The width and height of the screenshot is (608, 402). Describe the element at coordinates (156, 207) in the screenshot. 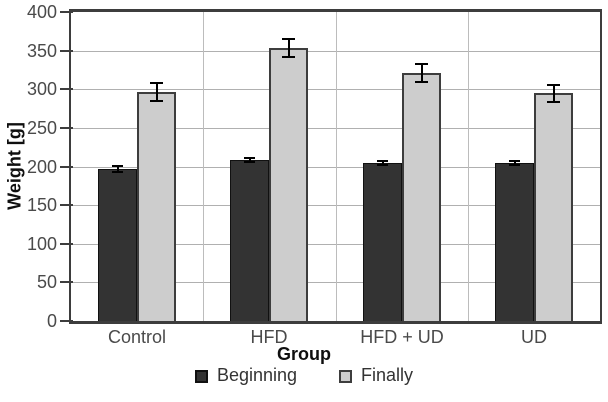

I see `bar-finally-control` at that location.